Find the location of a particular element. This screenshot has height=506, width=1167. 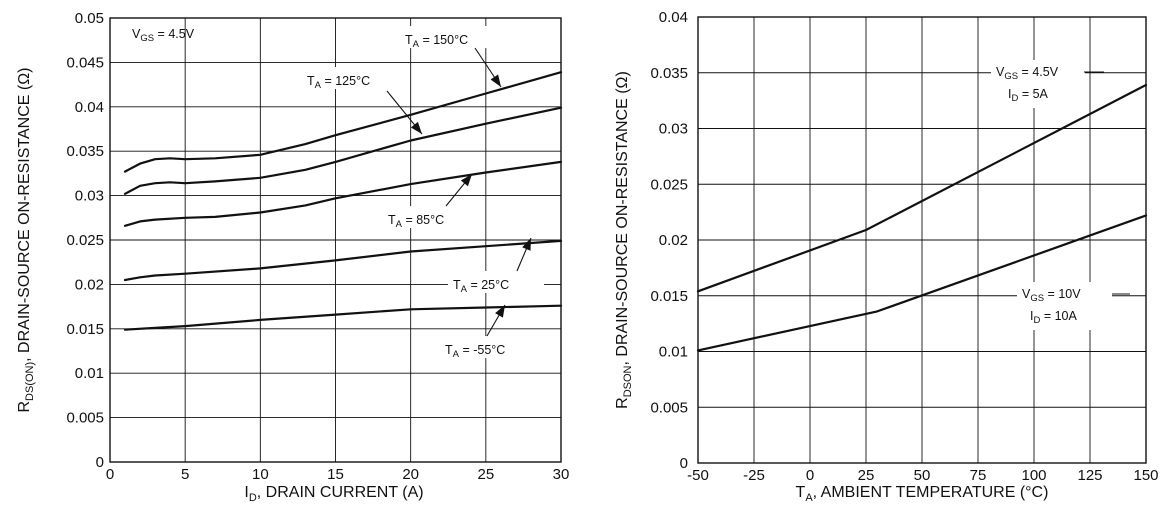

x-axis-title: ID, DRAIN CURRENT (A) is located at coordinates (333, 494).